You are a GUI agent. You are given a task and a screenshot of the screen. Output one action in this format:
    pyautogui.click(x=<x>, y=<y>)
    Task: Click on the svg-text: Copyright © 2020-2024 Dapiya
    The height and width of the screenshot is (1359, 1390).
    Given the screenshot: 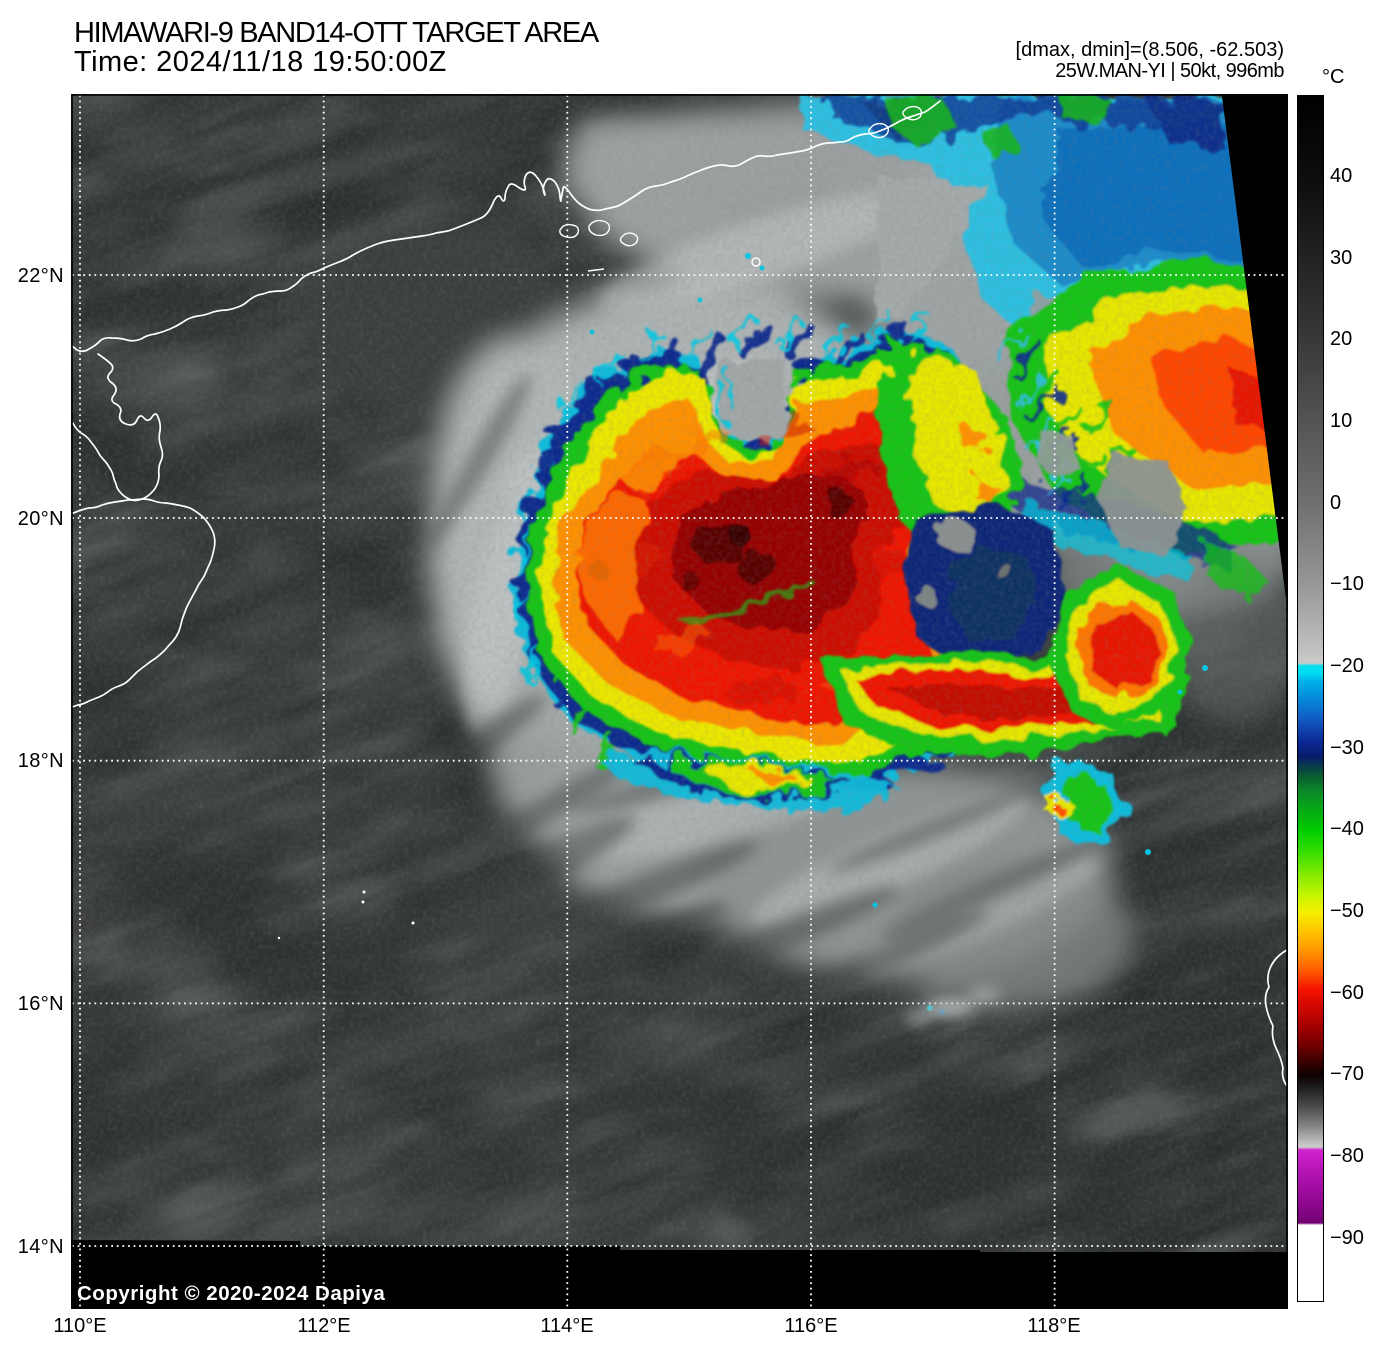 What is the action you would take?
    pyautogui.click(x=231, y=1293)
    